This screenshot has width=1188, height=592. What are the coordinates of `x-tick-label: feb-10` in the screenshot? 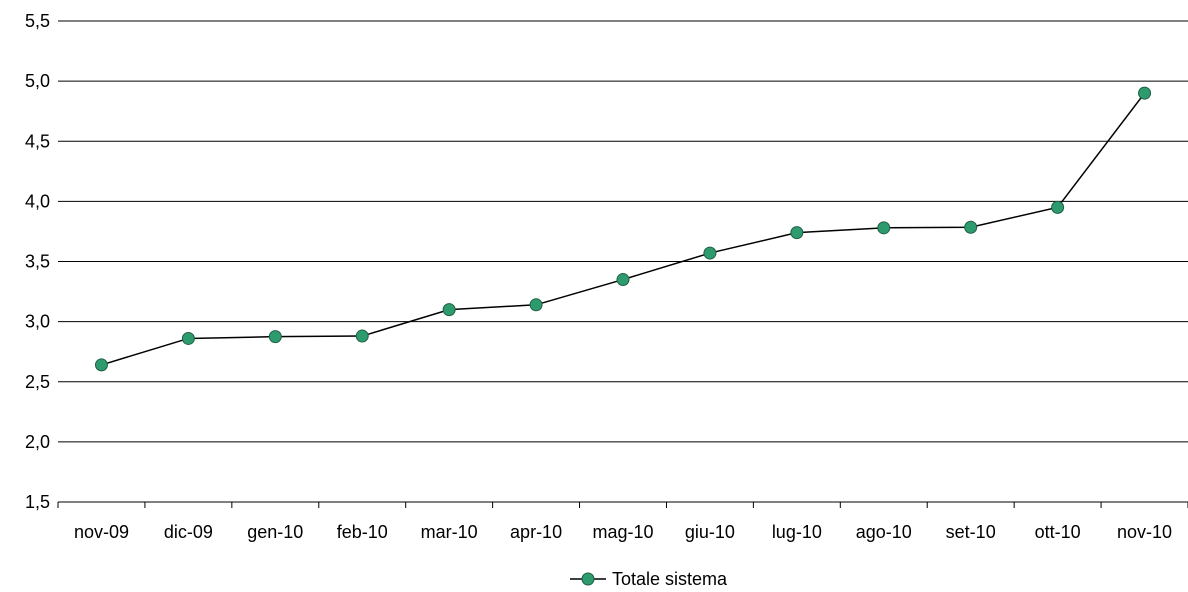 It's located at (362, 532).